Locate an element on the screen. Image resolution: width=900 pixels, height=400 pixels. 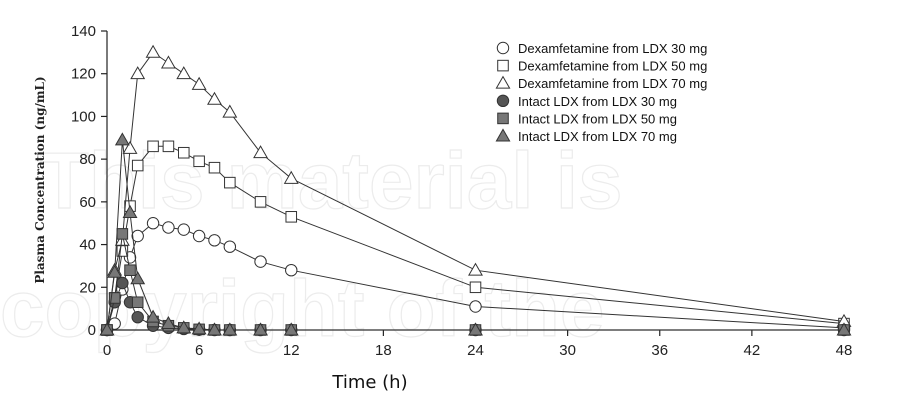
legend-label: Intact LDX from LDX 30 mg is located at coordinates (597, 101).